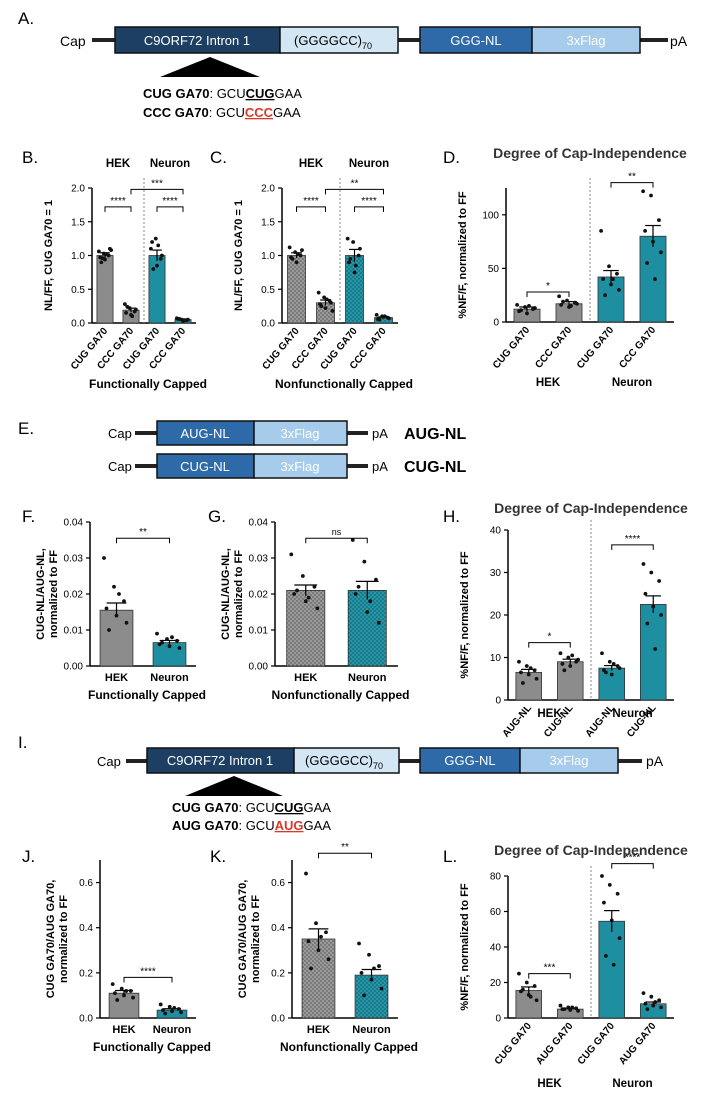 The height and width of the screenshot is (1093, 703). I want to click on y-tick-label-l: 20, so click(496, 983).